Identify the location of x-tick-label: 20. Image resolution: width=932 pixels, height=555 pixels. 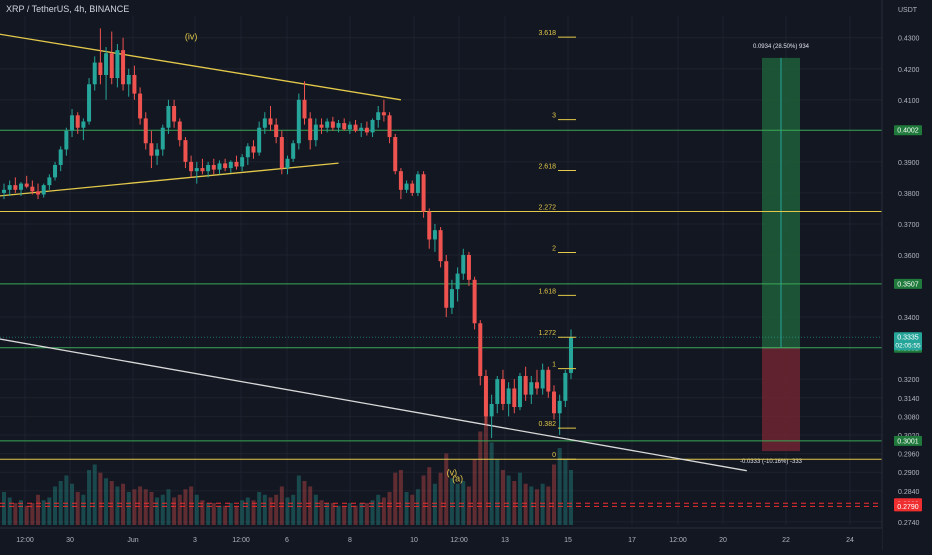
(723, 540).